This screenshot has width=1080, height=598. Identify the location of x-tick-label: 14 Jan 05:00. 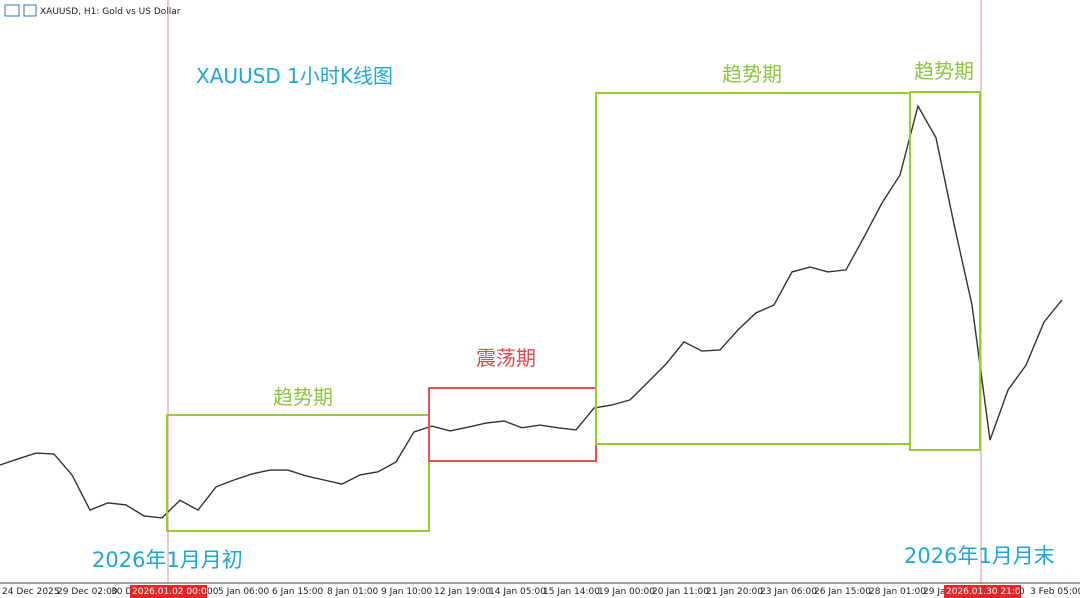
(517, 592).